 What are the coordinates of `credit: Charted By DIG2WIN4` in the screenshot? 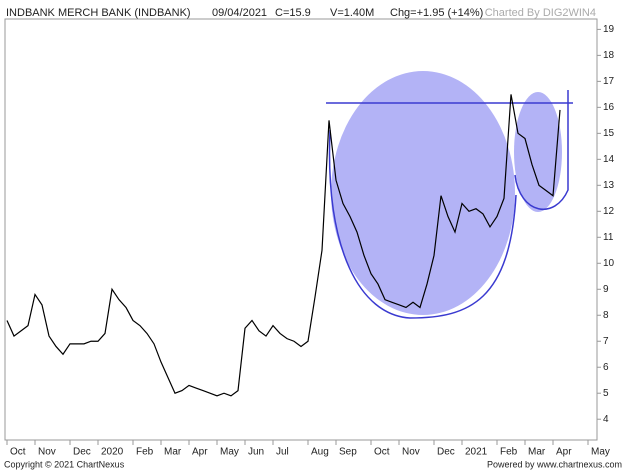 It's located at (540, 13).